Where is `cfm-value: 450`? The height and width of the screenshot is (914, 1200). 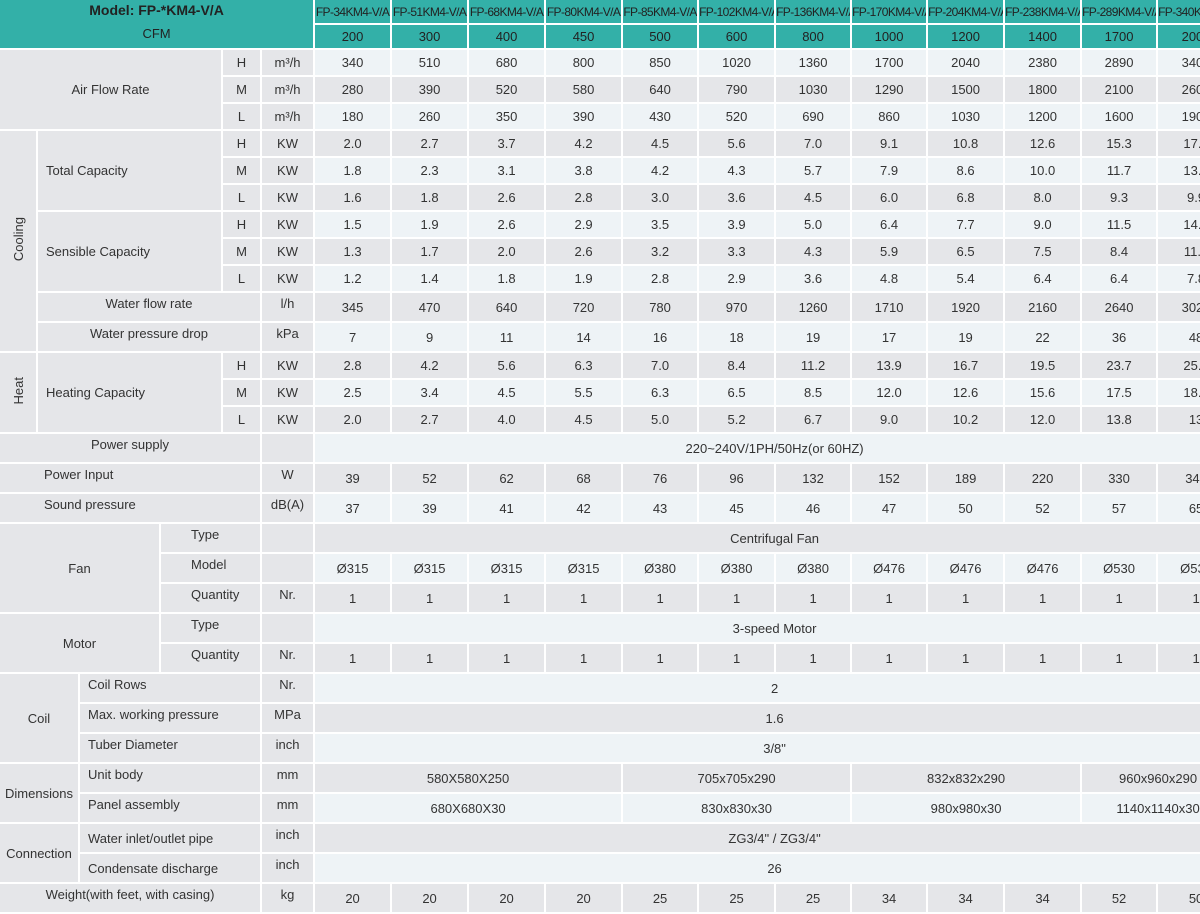 cfm-value: 450 is located at coordinates (584, 36).